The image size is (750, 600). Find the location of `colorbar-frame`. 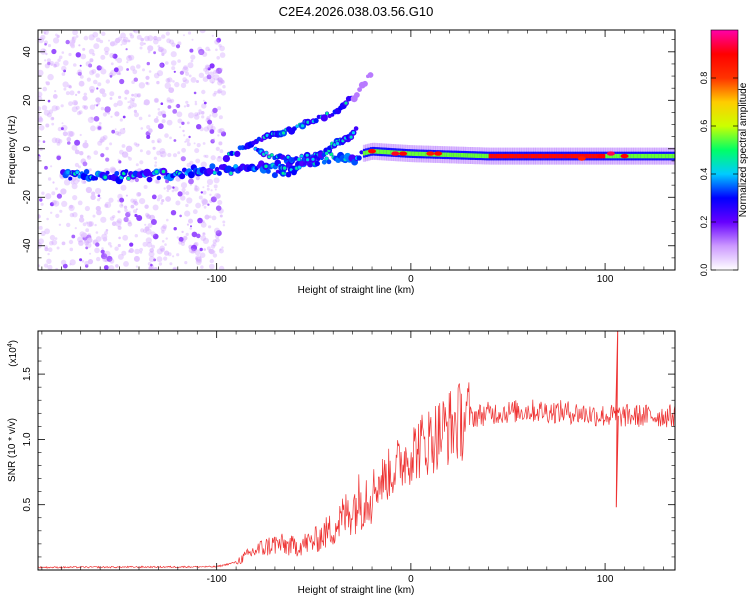

colorbar-frame is located at coordinates (724, 150).